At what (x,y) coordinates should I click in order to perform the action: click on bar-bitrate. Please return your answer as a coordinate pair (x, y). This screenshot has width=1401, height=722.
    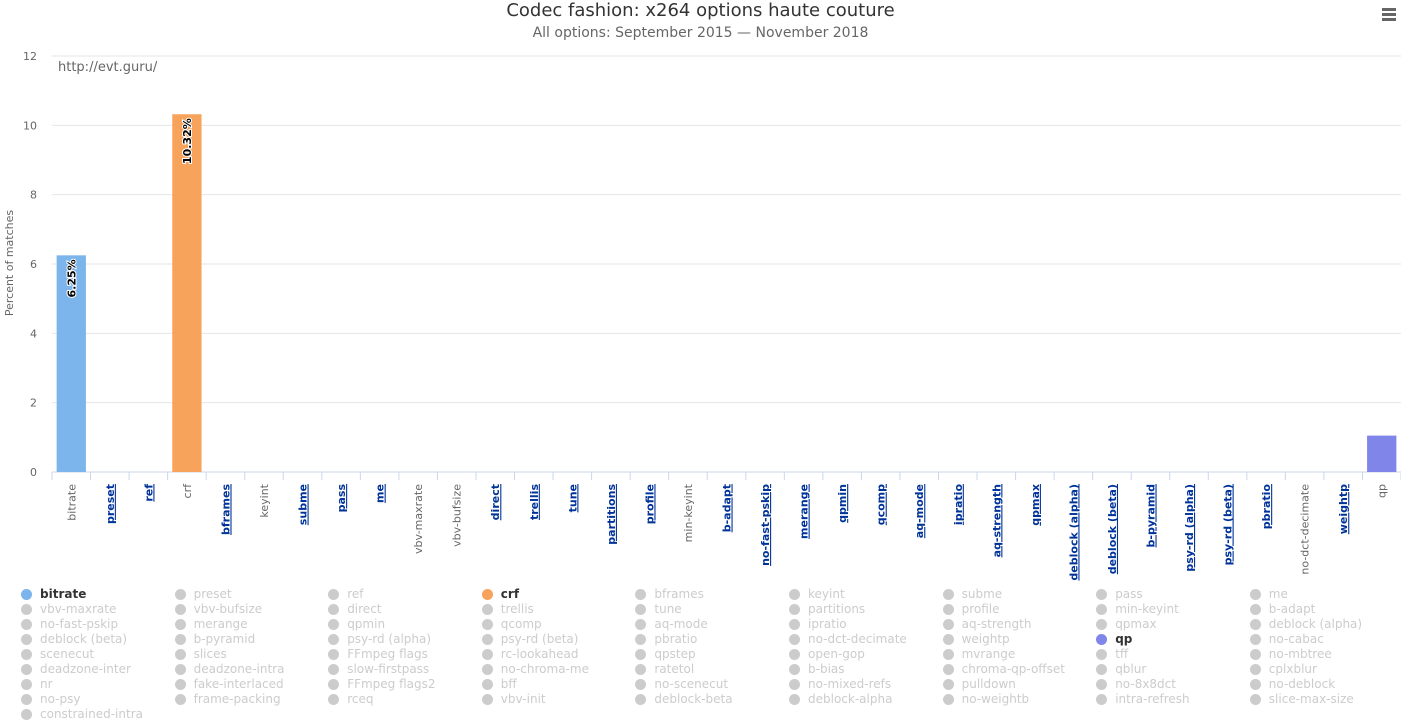
    Looking at the image, I should click on (71, 363).